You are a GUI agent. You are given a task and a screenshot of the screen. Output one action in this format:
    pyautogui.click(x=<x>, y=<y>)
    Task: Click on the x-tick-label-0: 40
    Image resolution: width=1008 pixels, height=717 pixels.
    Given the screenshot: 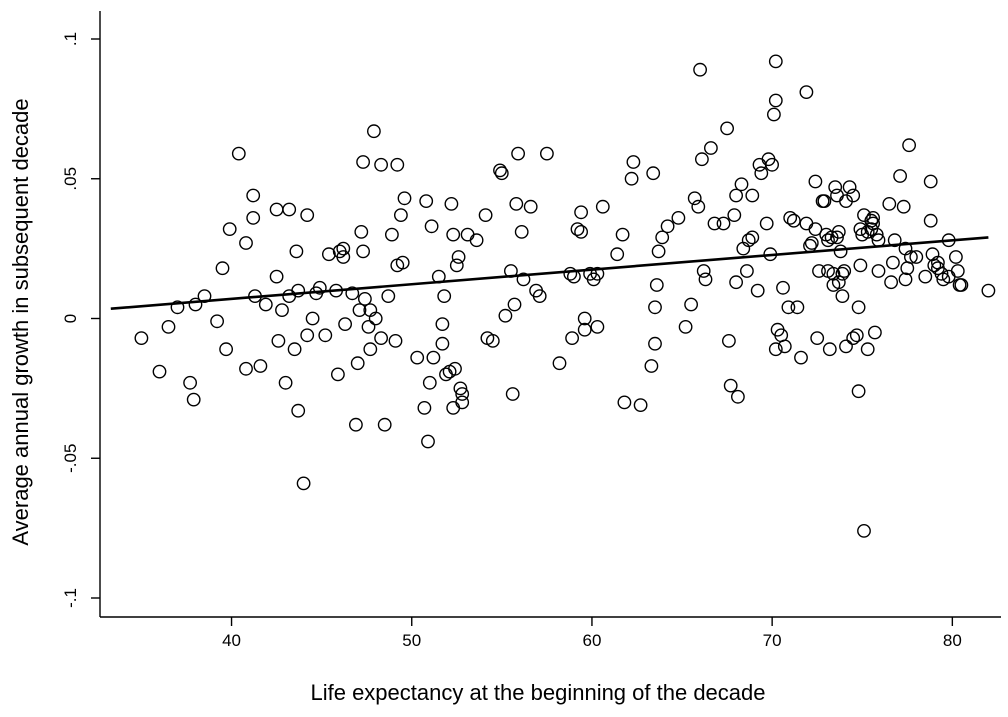 What is the action you would take?
    pyautogui.click(x=231, y=640)
    